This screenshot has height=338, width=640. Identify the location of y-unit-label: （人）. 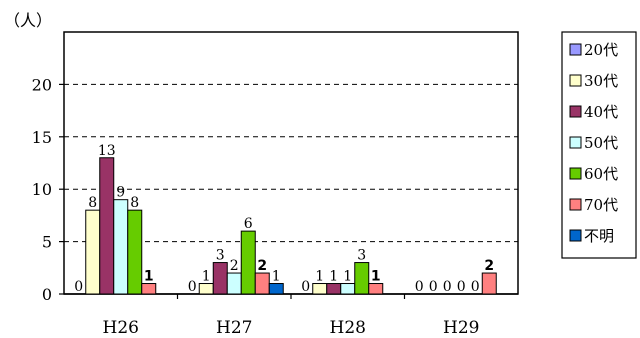
(28, 20).